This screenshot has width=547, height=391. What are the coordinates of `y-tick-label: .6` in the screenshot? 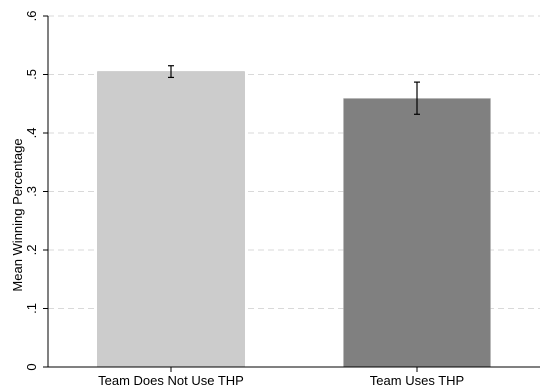 It's located at (31, 16).